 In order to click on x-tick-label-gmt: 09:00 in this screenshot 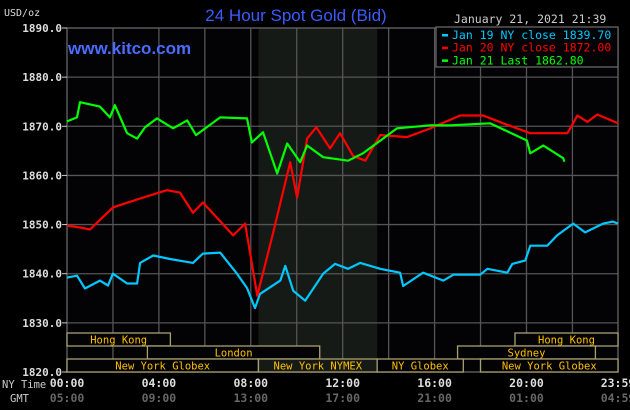, I will do `click(159, 398)`.